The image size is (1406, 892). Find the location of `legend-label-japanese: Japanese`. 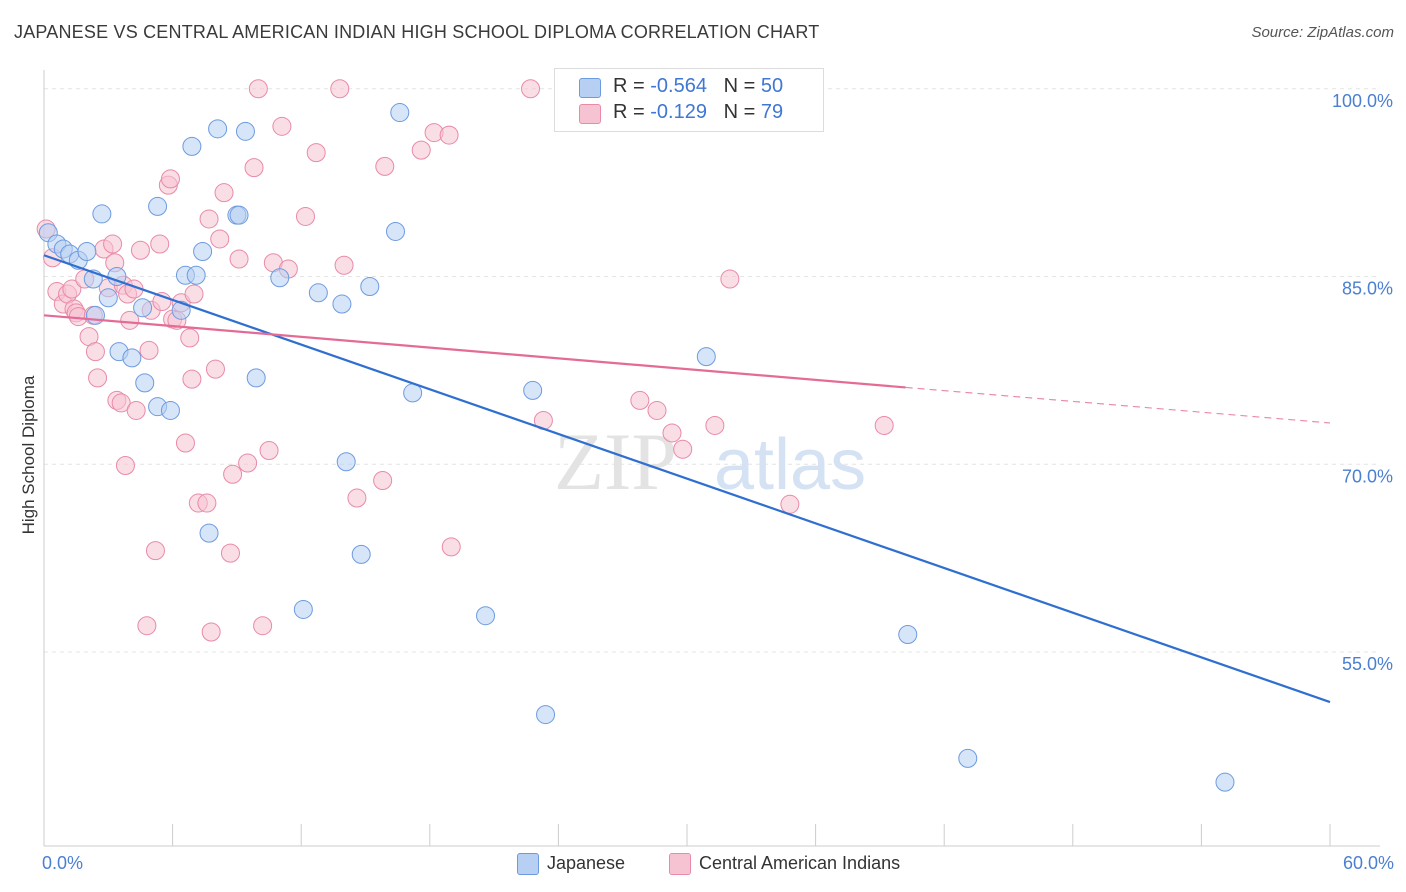

legend-label-japanese: Japanese is located at coordinates (586, 863).